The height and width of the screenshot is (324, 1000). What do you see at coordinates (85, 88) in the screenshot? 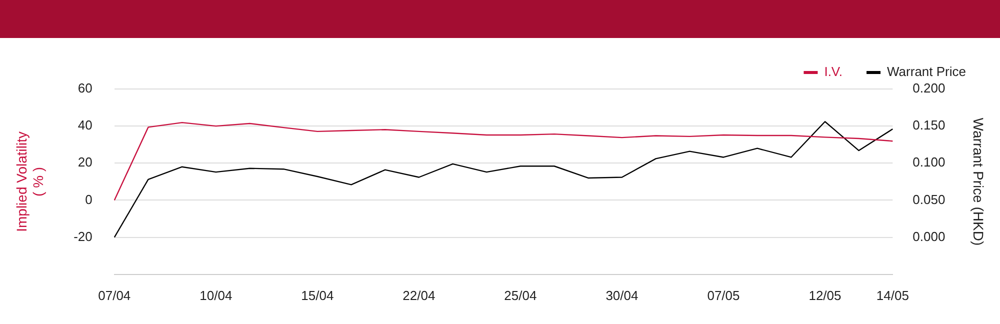
I see `y-tick-label: 60` at bounding box center [85, 88].